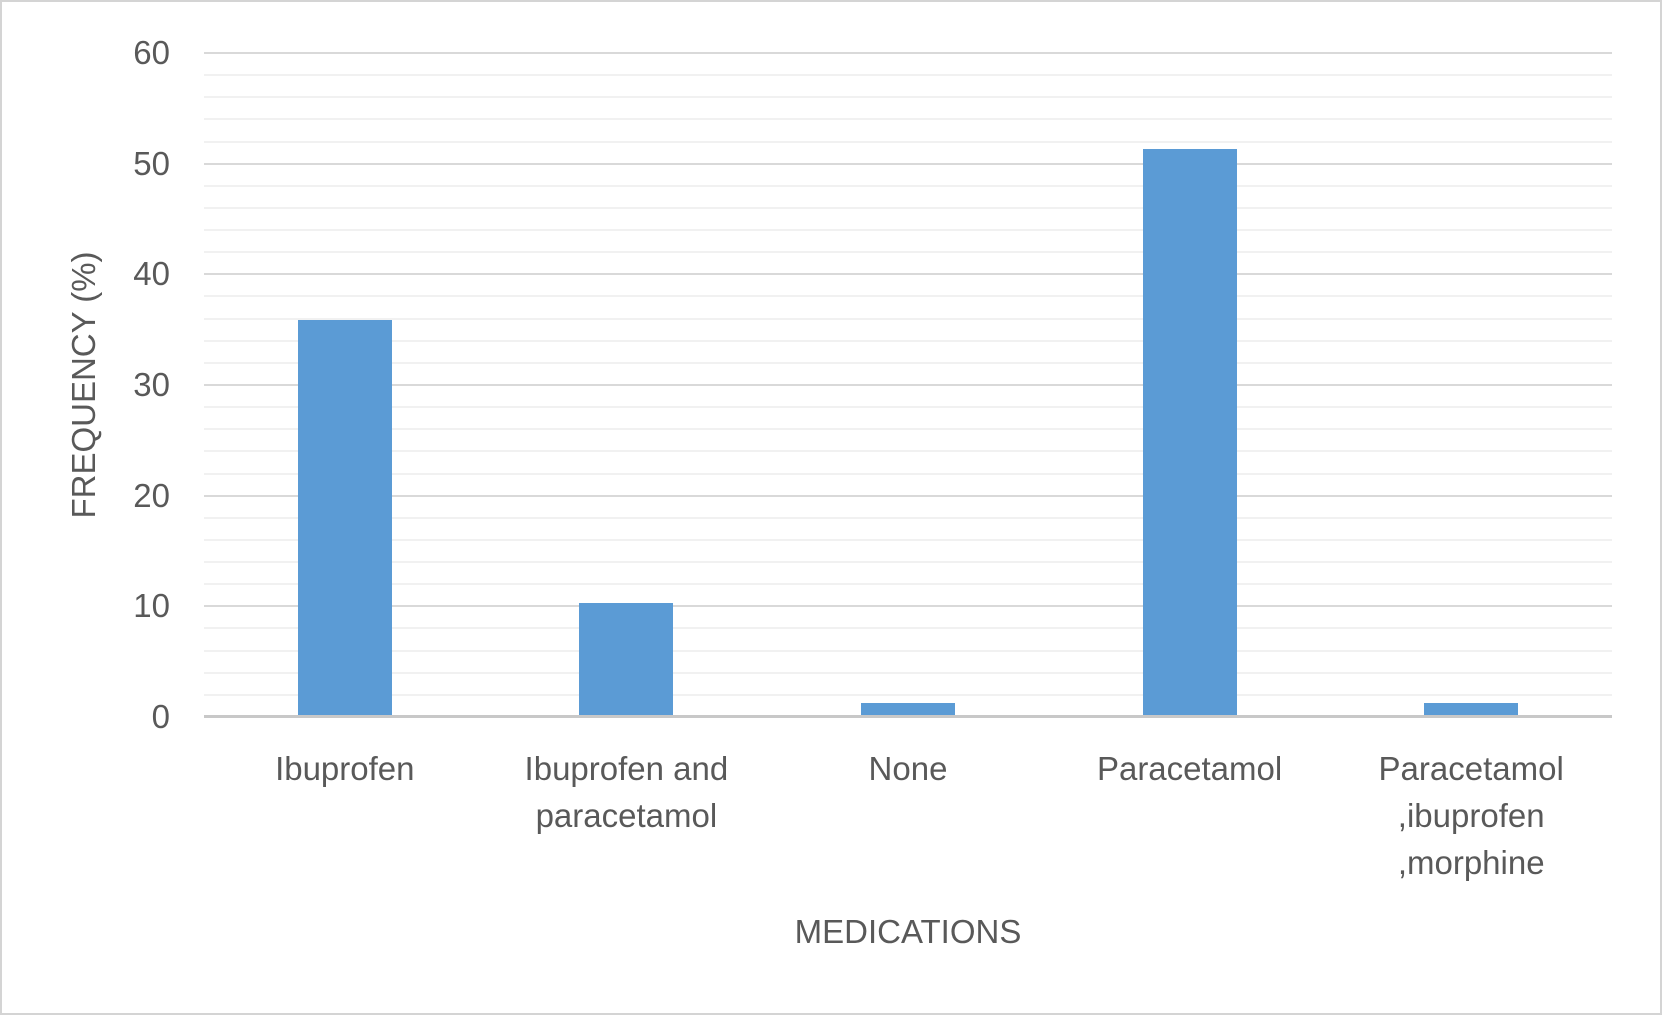  What do you see at coordinates (151, 384) in the screenshot?
I see `y-tick-label-30: 30` at bounding box center [151, 384].